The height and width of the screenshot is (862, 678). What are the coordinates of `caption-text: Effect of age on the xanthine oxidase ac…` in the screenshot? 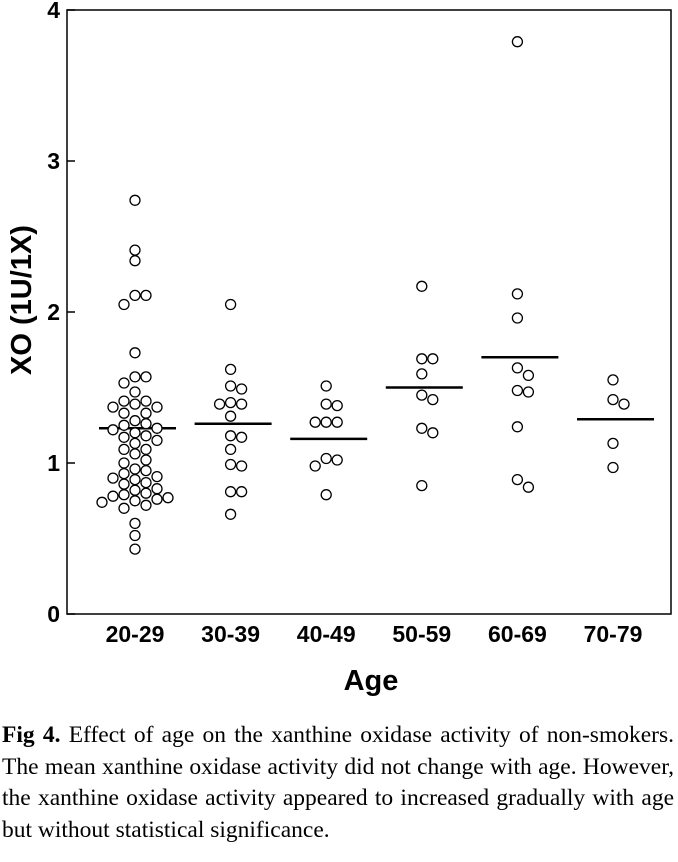 It's located at (338, 782).